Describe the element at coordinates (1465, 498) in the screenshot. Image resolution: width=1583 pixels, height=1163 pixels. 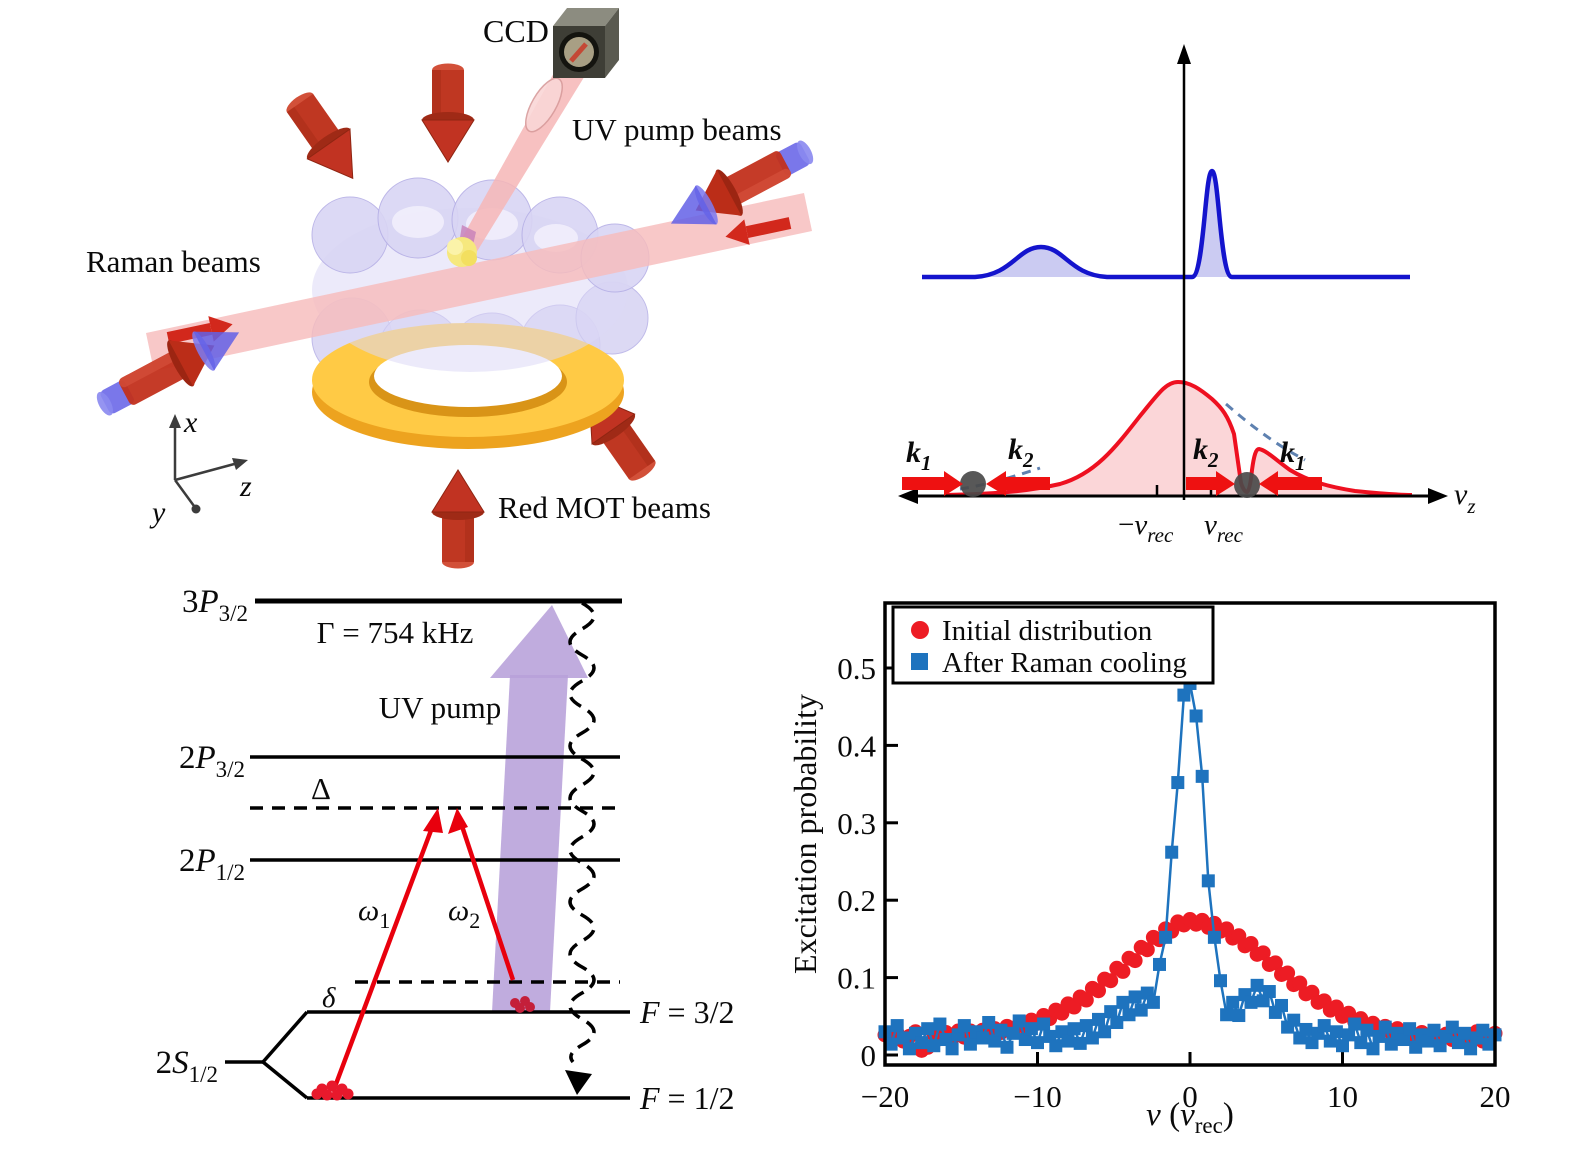
I see `vz-axis-label: vz` at that location.